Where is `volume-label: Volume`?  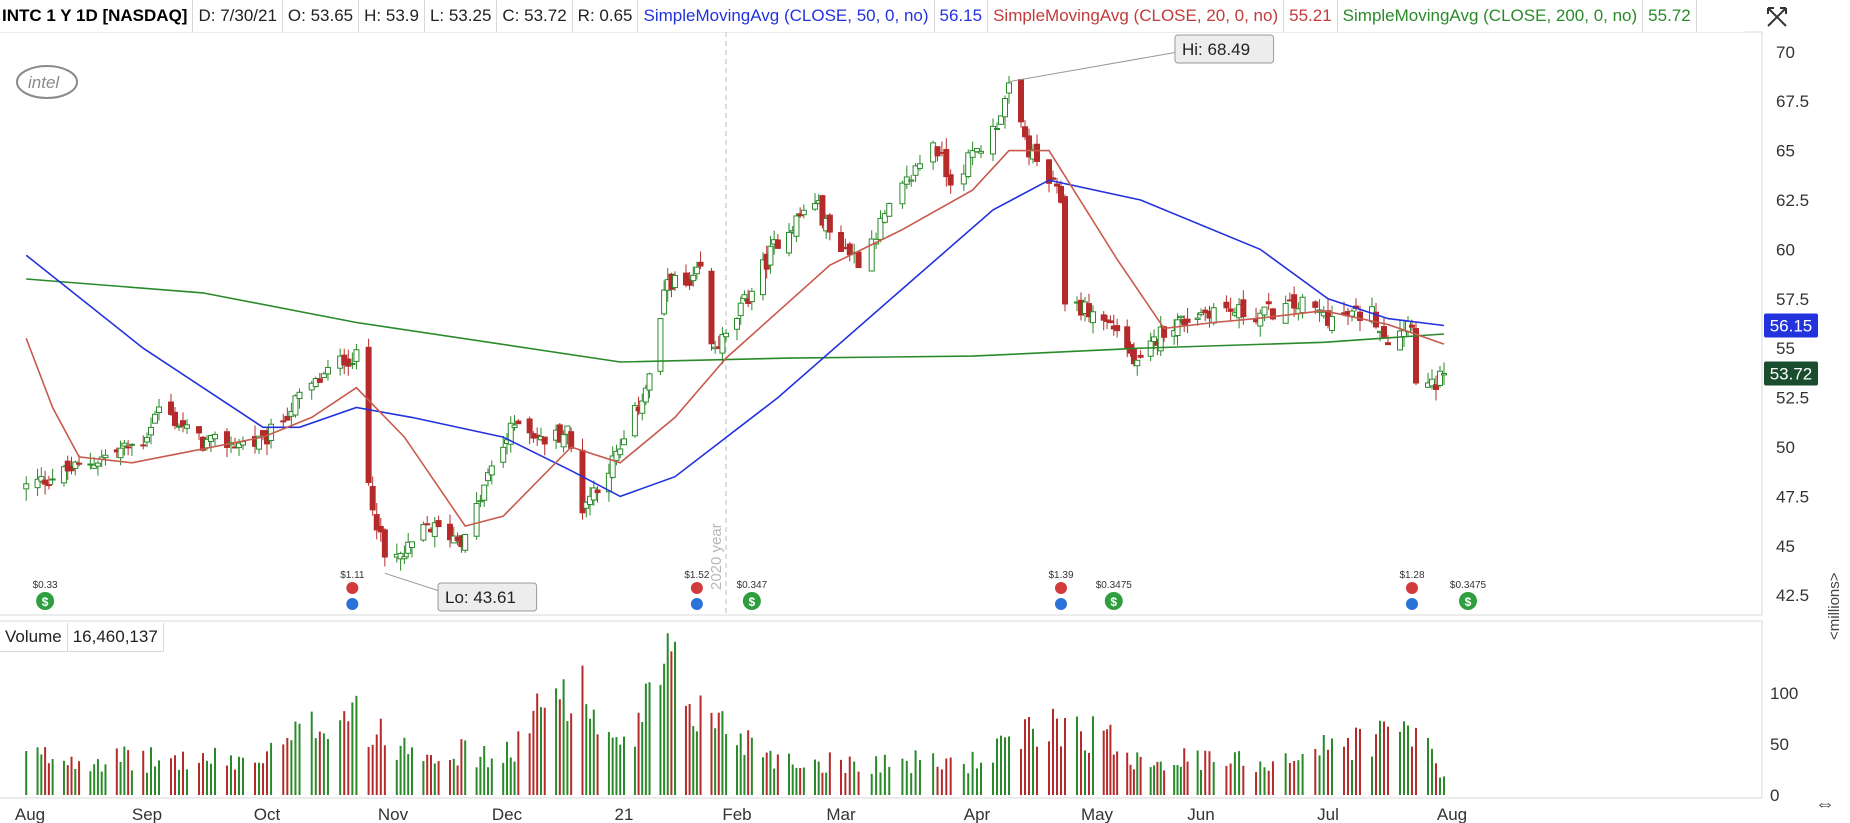 volume-label: Volume is located at coordinates (34, 637).